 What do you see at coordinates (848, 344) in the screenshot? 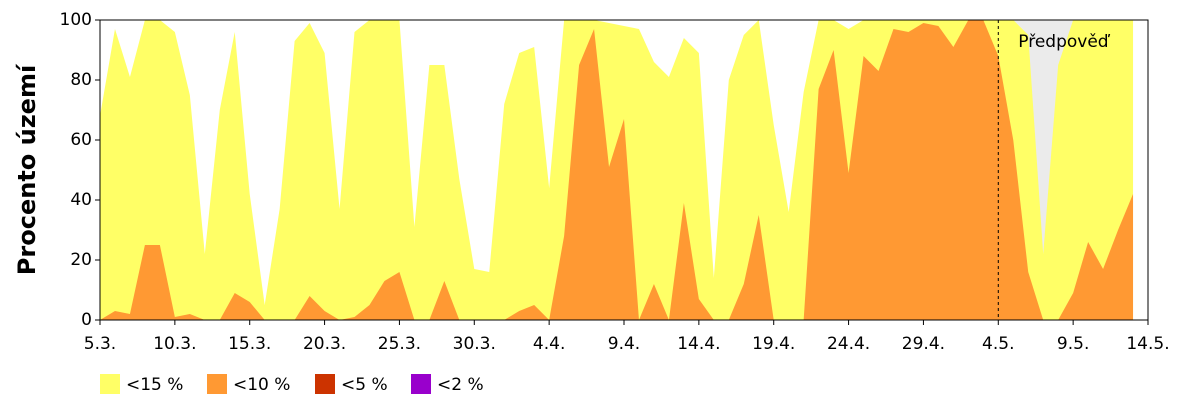
I see `x-tick-label: 24.4.` at bounding box center [848, 344].